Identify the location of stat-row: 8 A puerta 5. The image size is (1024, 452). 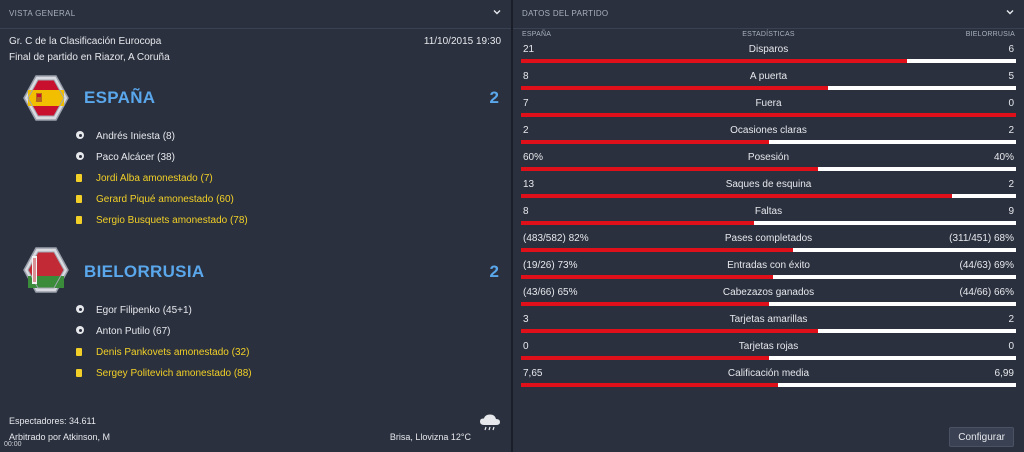
(768, 80).